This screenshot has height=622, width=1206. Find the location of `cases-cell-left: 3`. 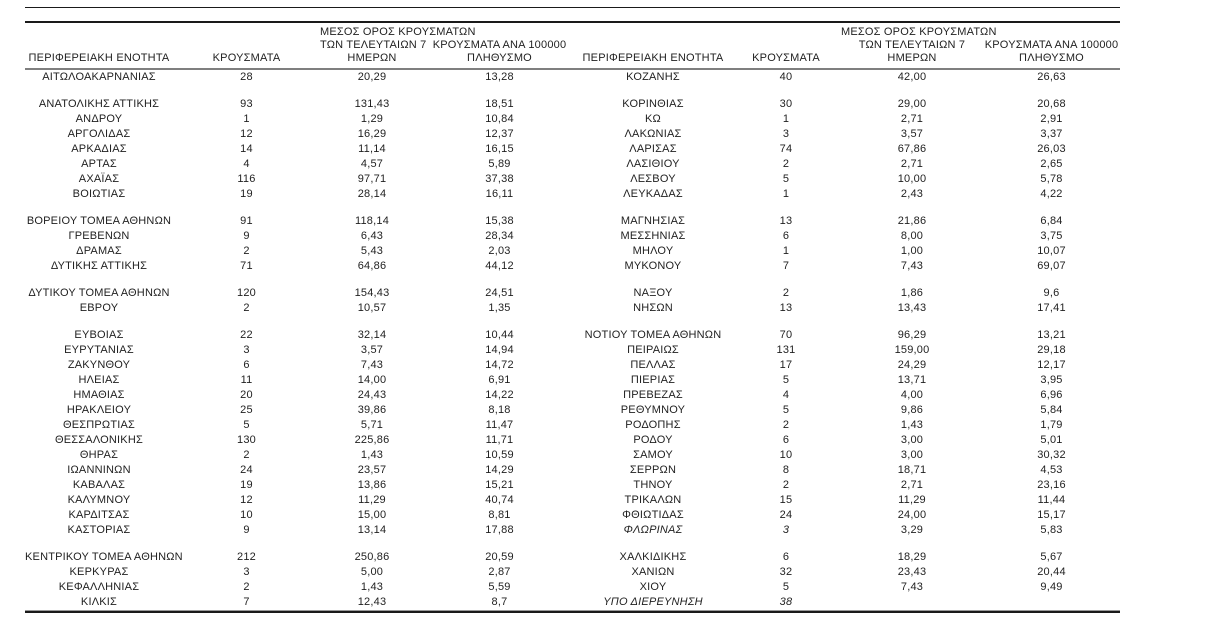

cases-cell-left: 3 is located at coordinates (246, 572).